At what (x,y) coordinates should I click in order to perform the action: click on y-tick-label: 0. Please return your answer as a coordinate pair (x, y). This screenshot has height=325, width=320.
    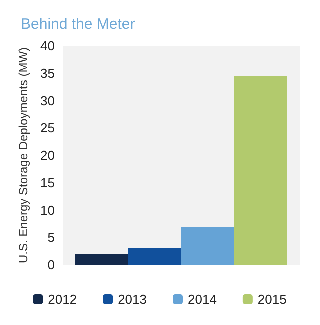
    Looking at the image, I should click on (51, 265).